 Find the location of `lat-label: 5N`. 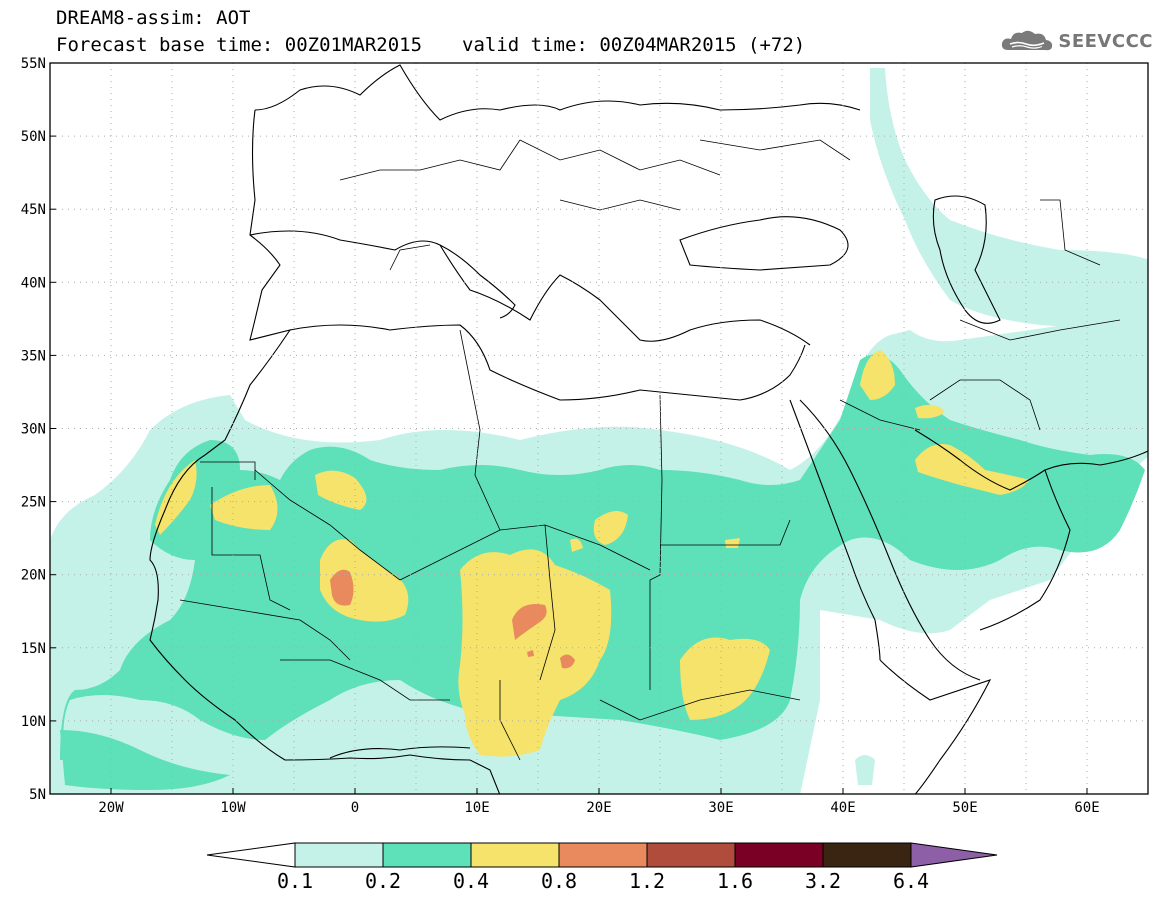

lat-label: 5N is located at coordinates (37, 795).